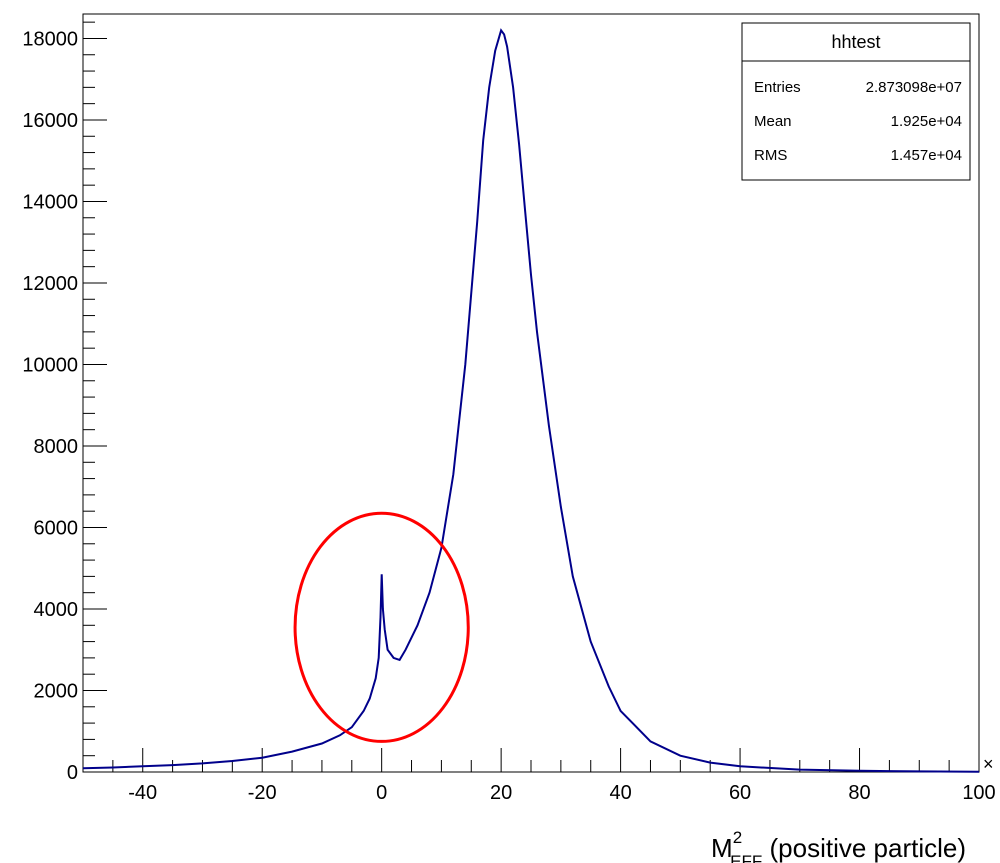 Image resolution: width=1000 pixels, height=863 pixels. What do you see at coordinates (737, 837) in the screenshot?
I see `x-axis-title-sup: 2` at bounding box center [737, 837].